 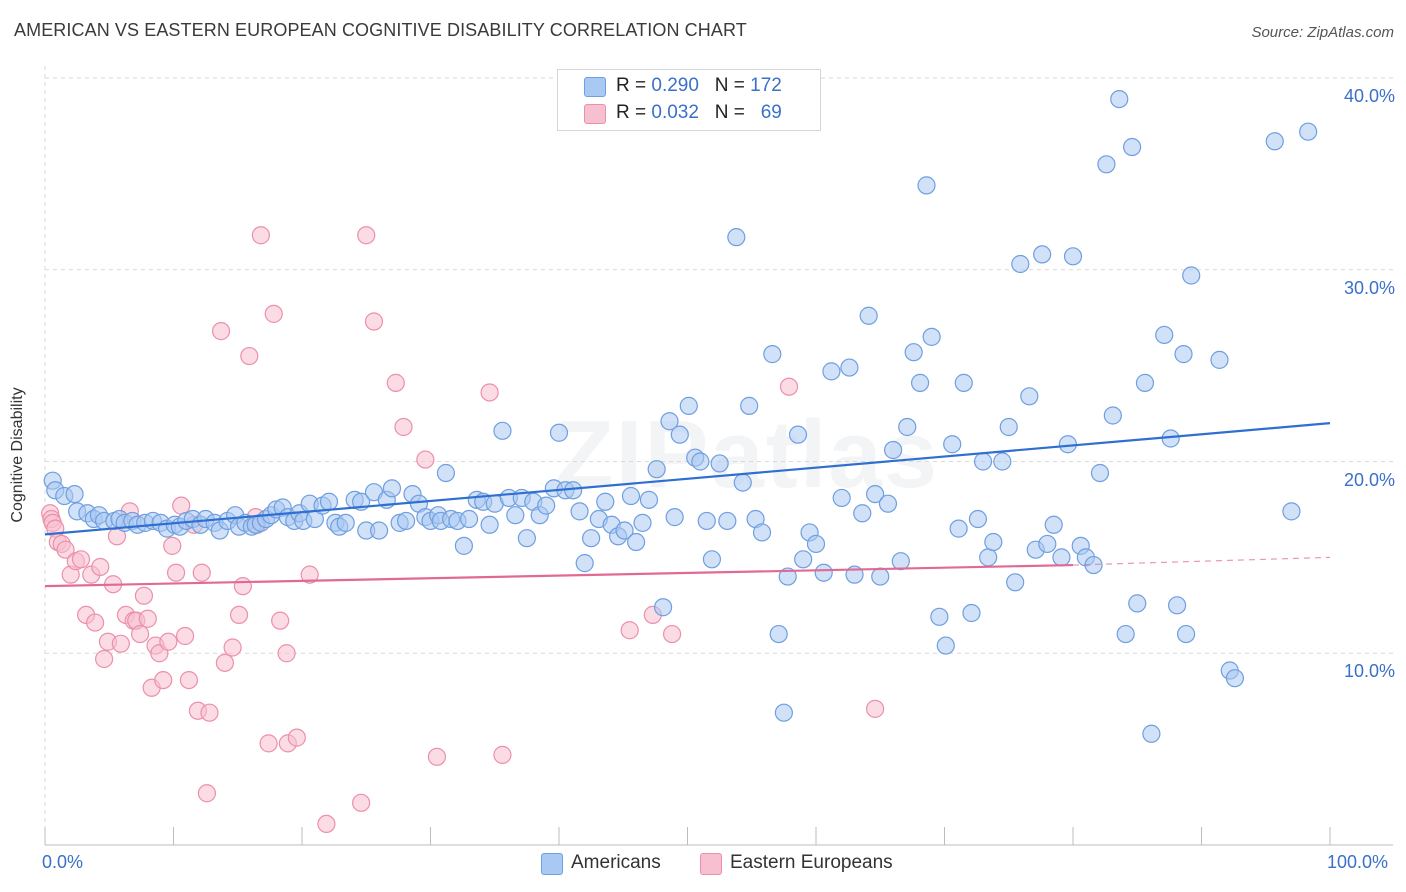 What do you see at coordinates (1369, 287) in the screenshot?
I see `y-tick-label: 30.0%` at bounding box center [1369, 287].